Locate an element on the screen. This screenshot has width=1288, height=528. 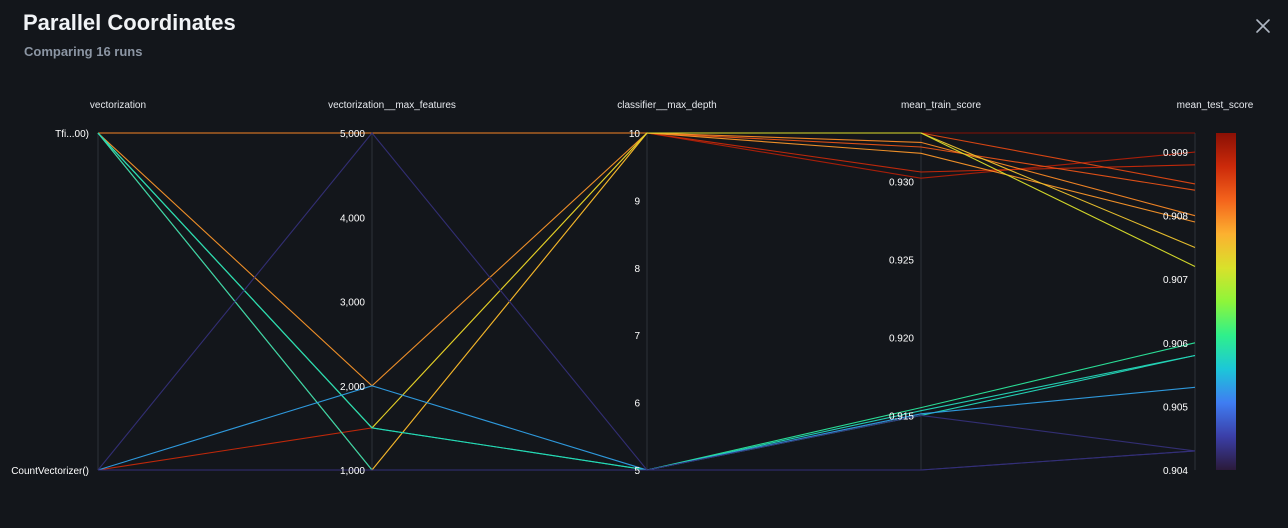
tick-label: 3,000 is located at coordinates (352, 303).